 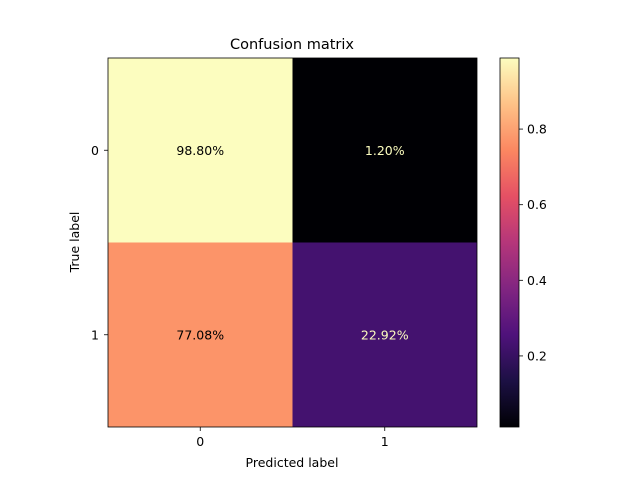 I want to click on x-tick-label: 1, so click(x=385, y=441).